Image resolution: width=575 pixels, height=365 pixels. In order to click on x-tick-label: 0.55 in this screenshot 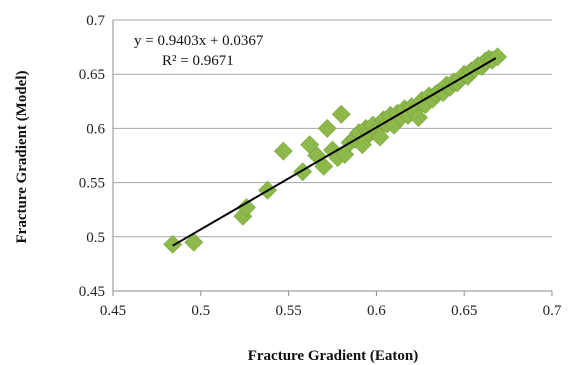, I will do `click(288, 311)`.